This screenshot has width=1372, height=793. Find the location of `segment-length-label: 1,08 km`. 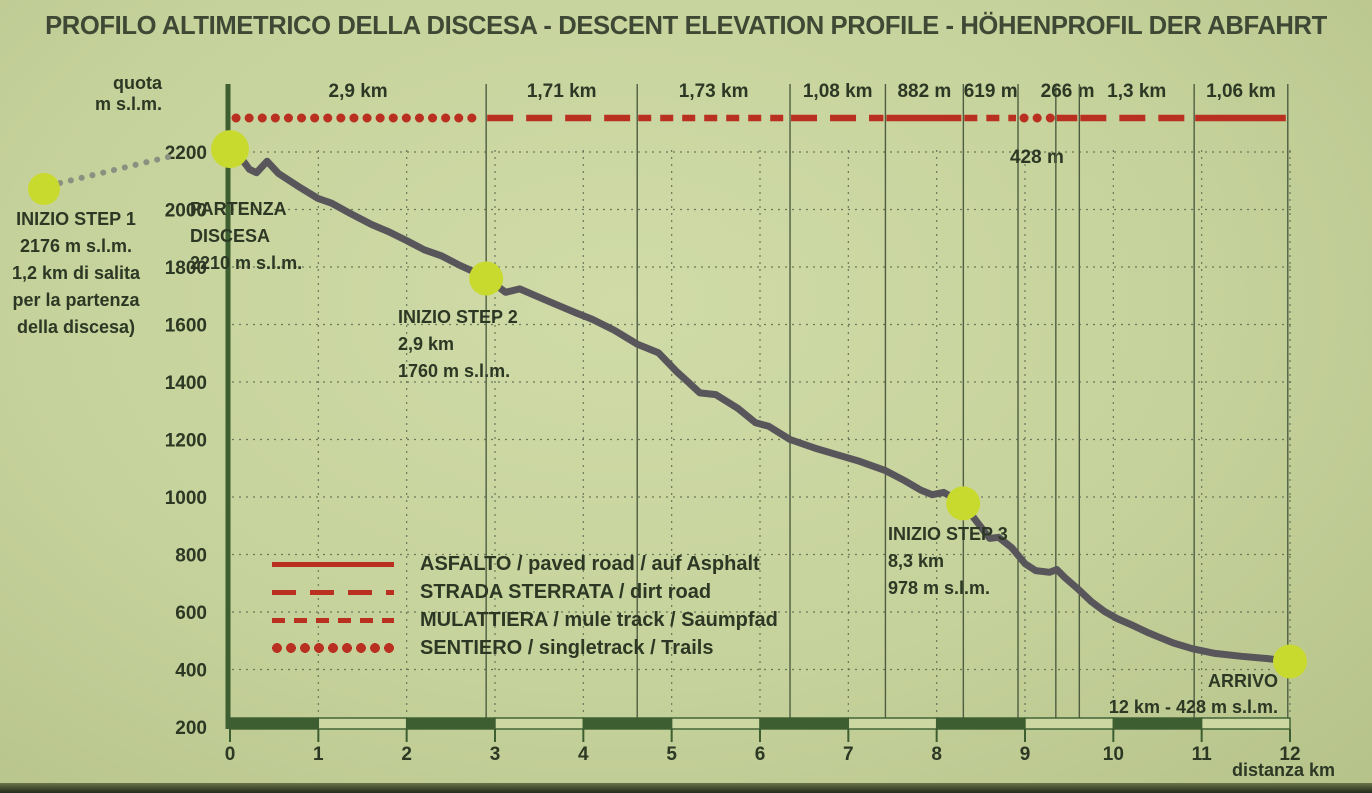

segment-length-label: 1,08 km is located at coordinates (838, 91).